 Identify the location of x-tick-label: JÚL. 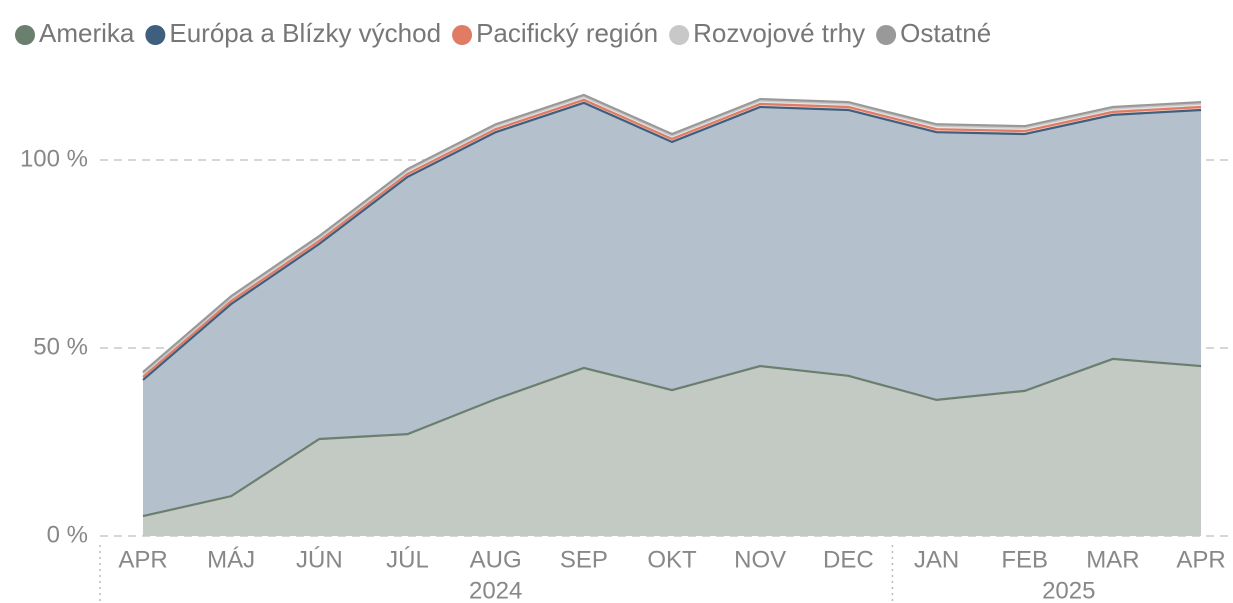
(407, 559).